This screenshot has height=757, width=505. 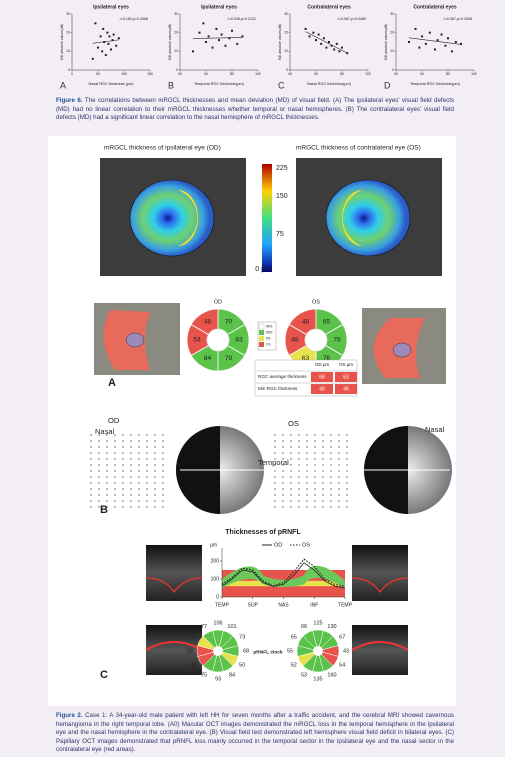 What do you see at coordinates (232, 676) in the screenshot?
I see `clock-value: 84` at bounding box center [232, 676].